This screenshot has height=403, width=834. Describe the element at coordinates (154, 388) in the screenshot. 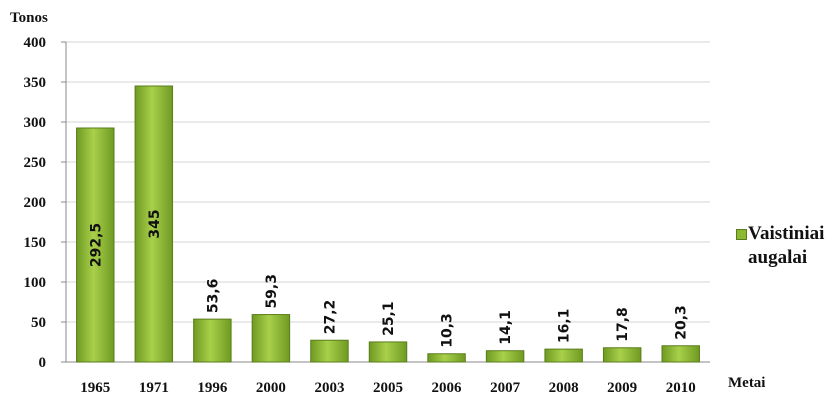

I see `x-tick-label: 1971` at that location.